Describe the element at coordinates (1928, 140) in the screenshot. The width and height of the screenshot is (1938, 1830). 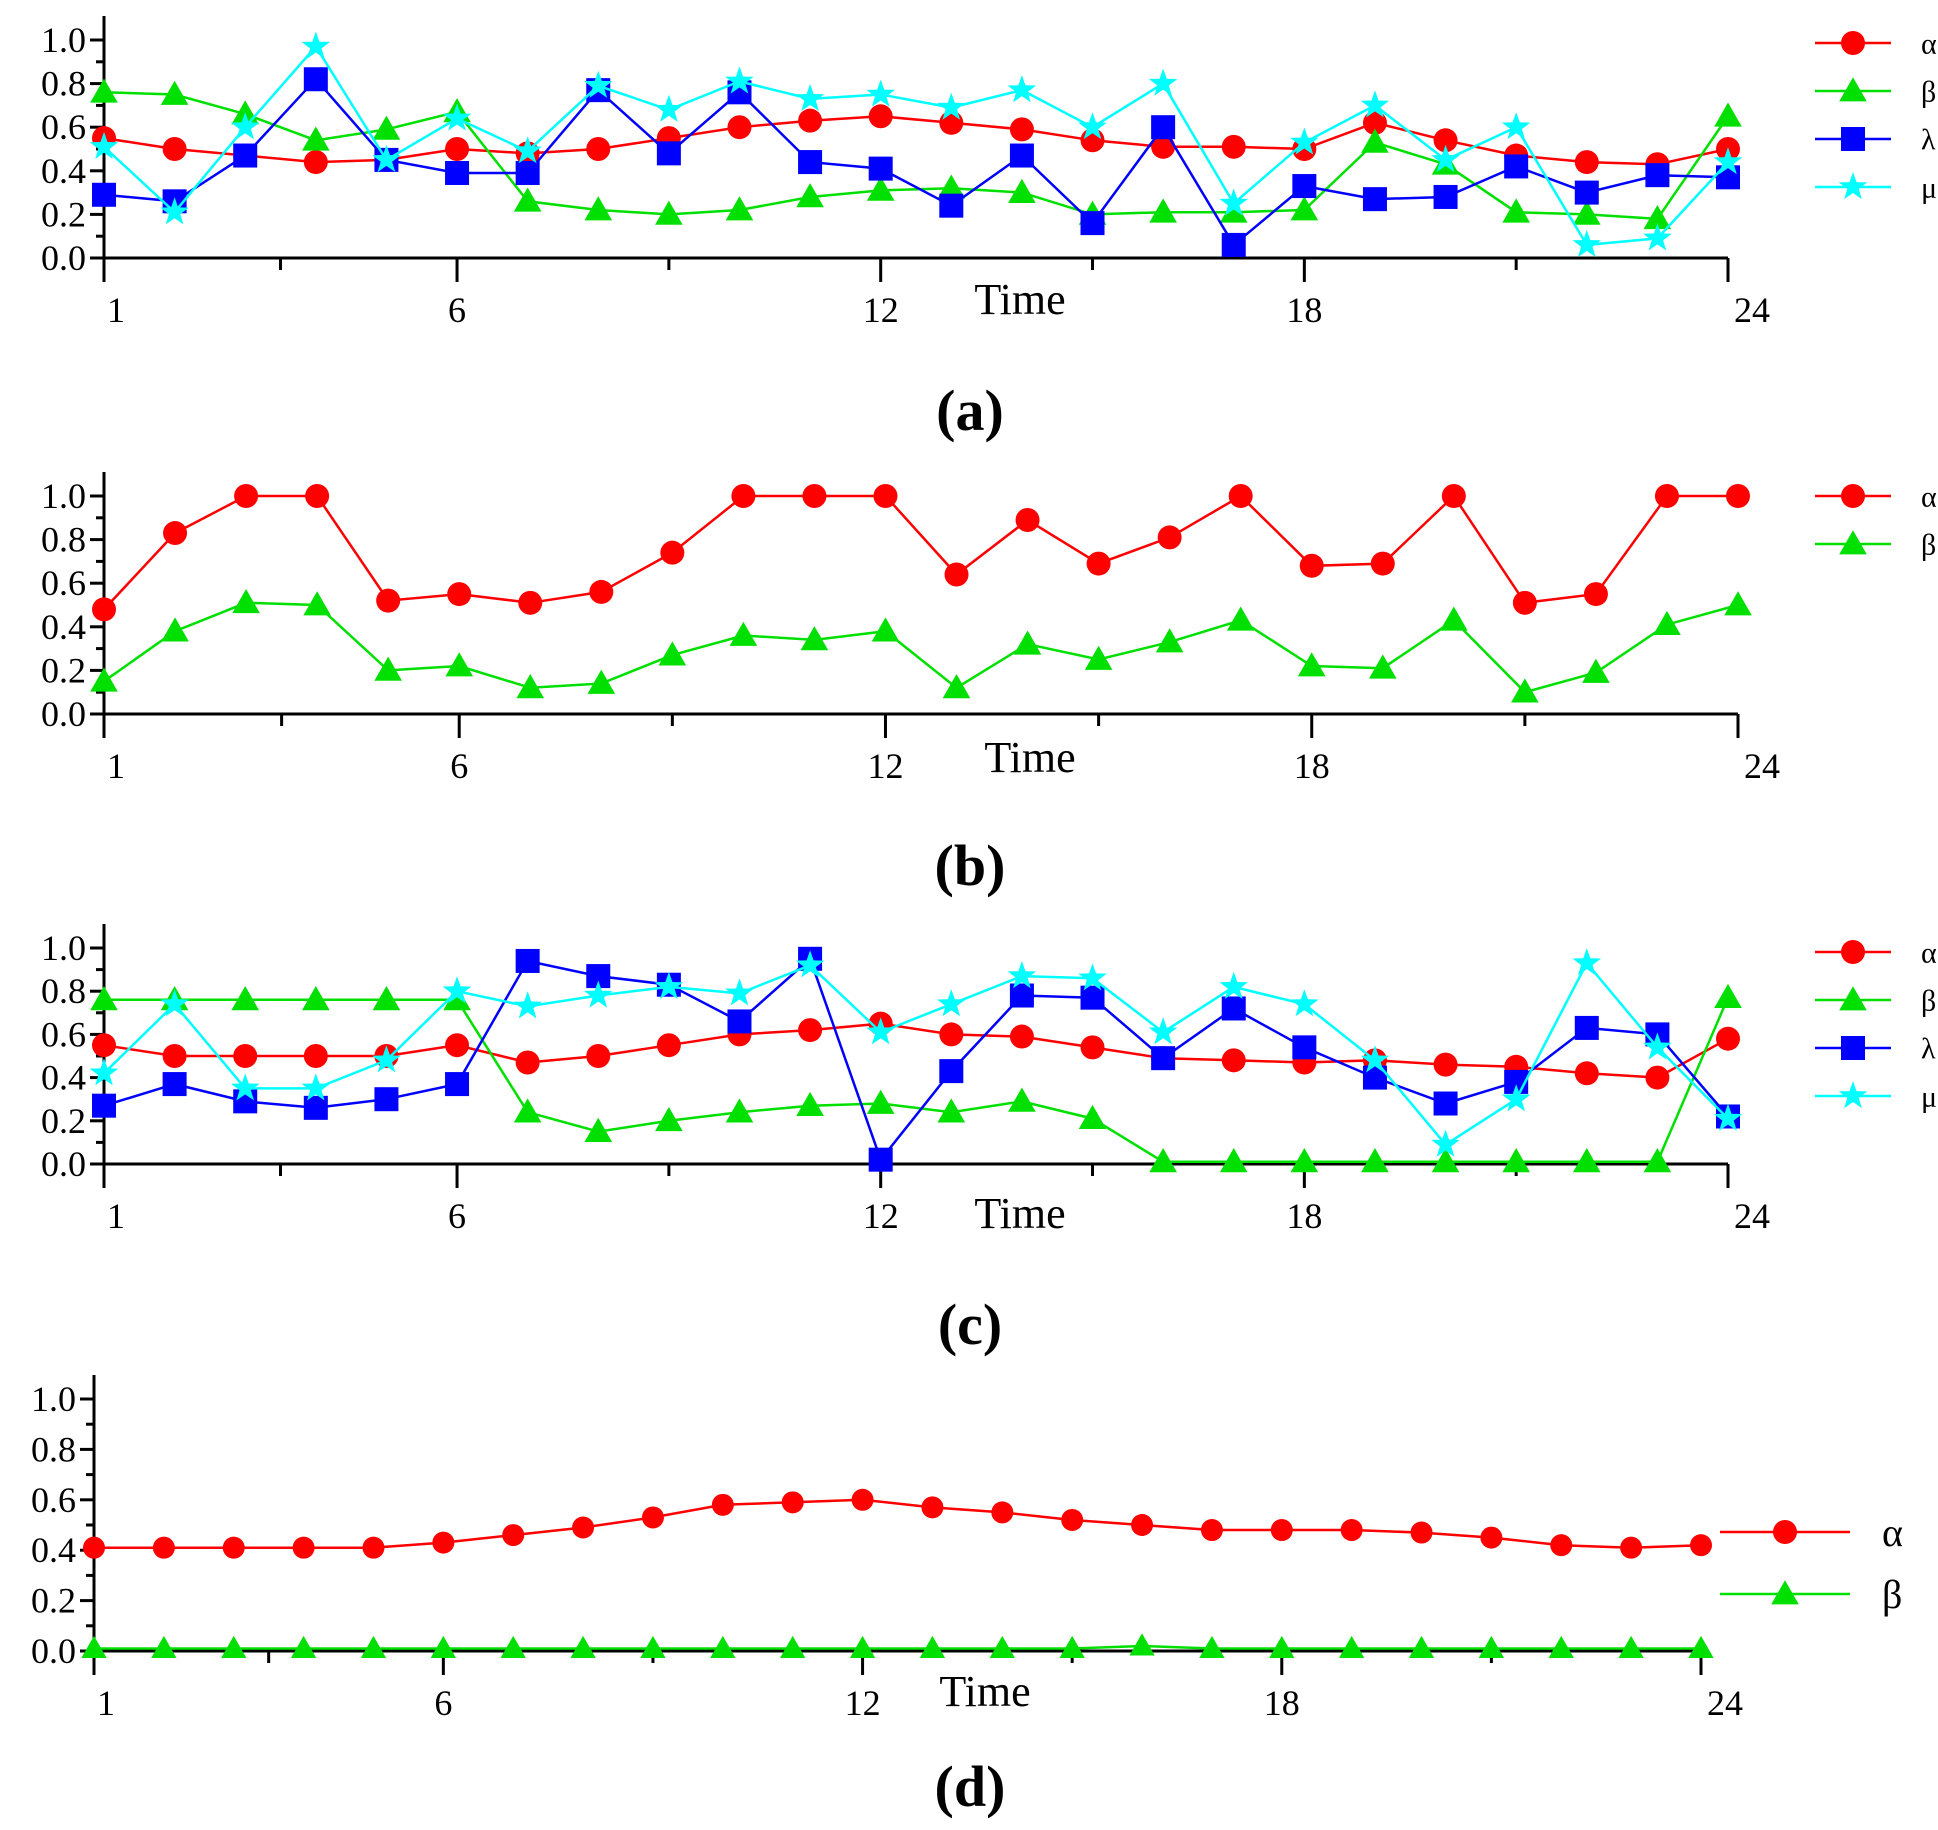
I see `legend-label-lambda: λ` at that location.